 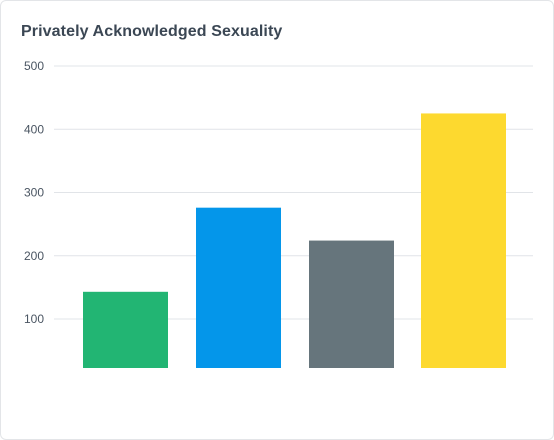 I want to click on y-tick-label: 200, so click(x=34, y=256).